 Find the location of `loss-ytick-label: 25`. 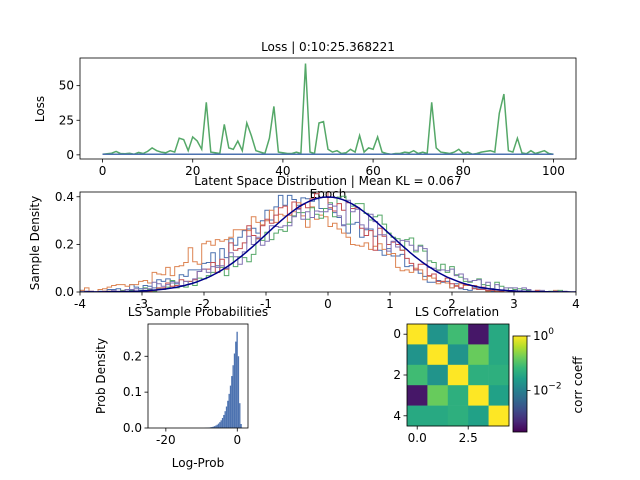

loss-ytick-label: 25 is located at coordinates (66, 120).